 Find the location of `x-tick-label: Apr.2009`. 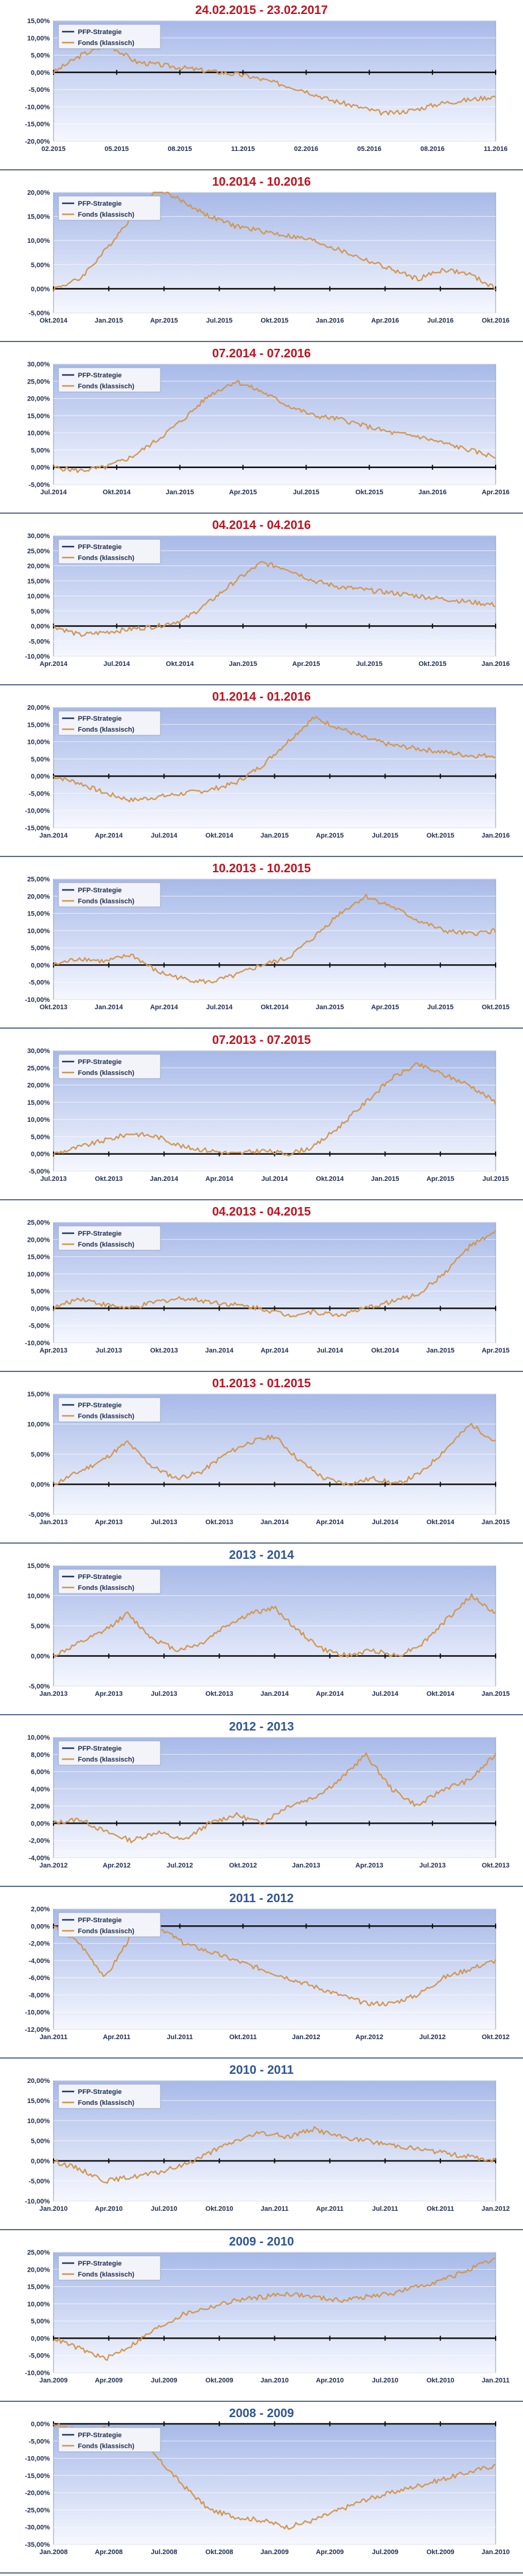

x-tick-label: Apr.2009 is located at coordinates (109, 2380).